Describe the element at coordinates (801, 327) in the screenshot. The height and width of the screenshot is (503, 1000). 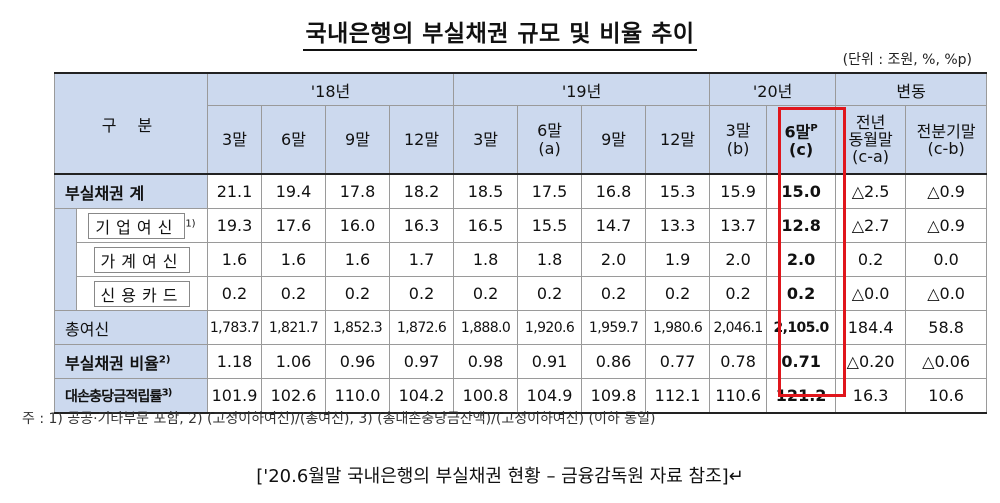
I see `table-cell: 2,105.0` at that location.